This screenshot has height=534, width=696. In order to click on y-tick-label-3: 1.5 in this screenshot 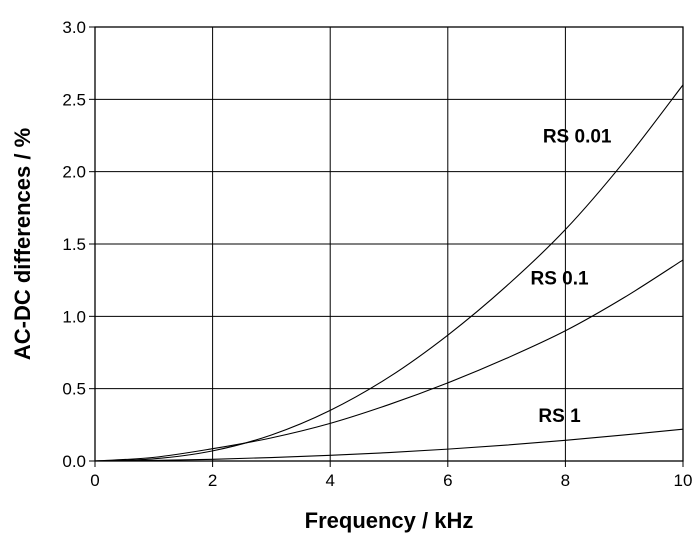, I will do `click(74, 244)`.